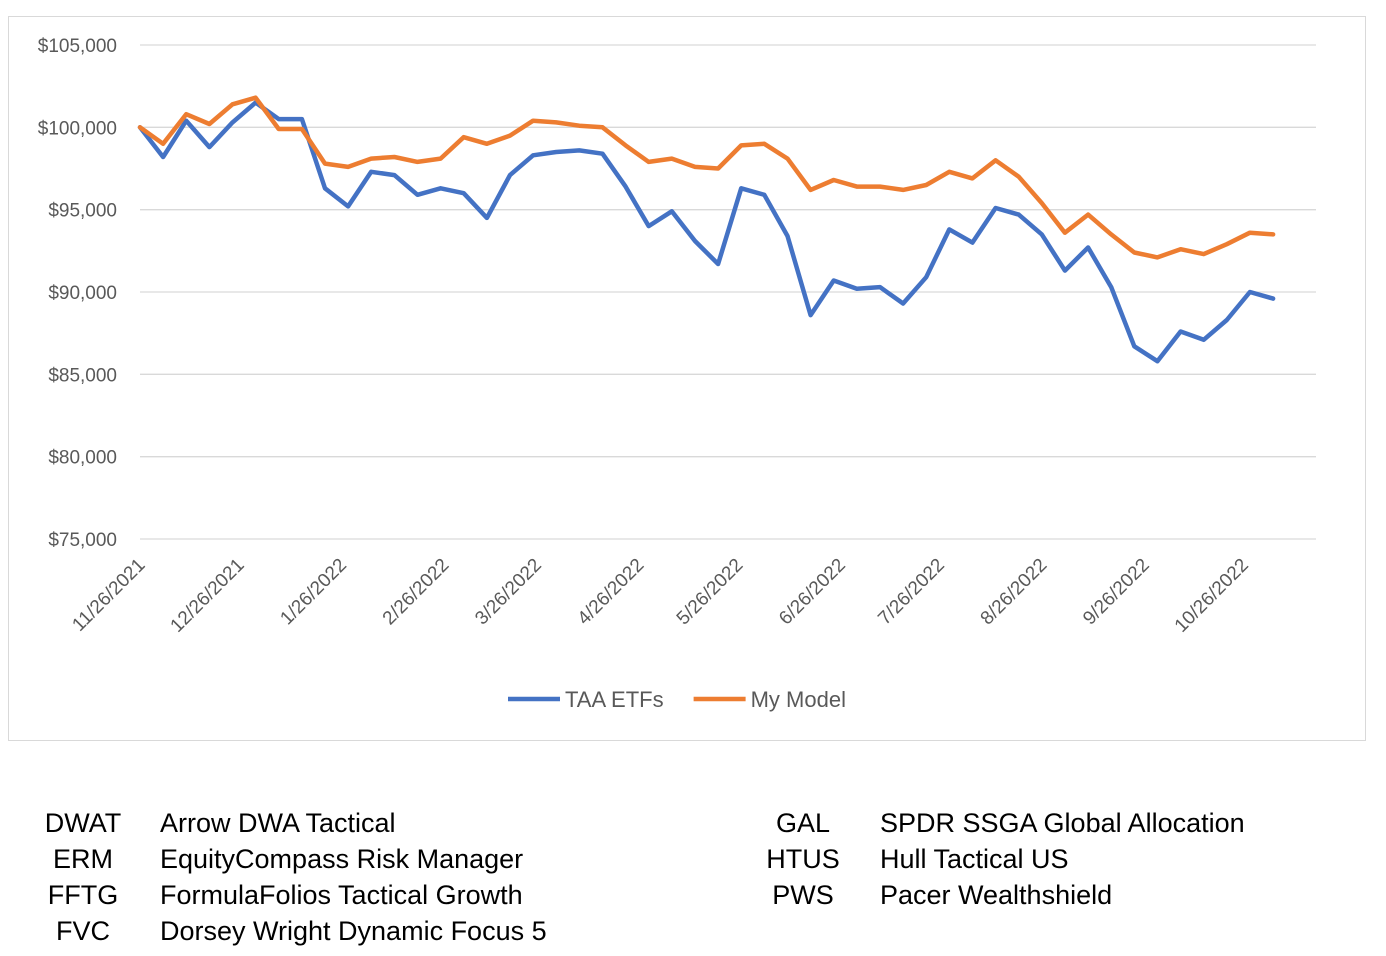  I want to click on legend-label: My Model, so click(798, 699).